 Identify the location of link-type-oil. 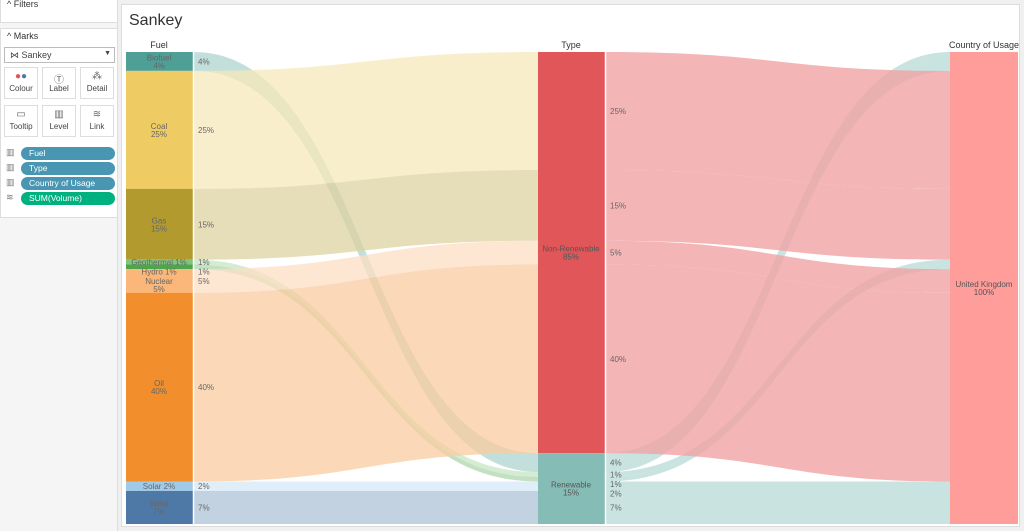
(778, 373).